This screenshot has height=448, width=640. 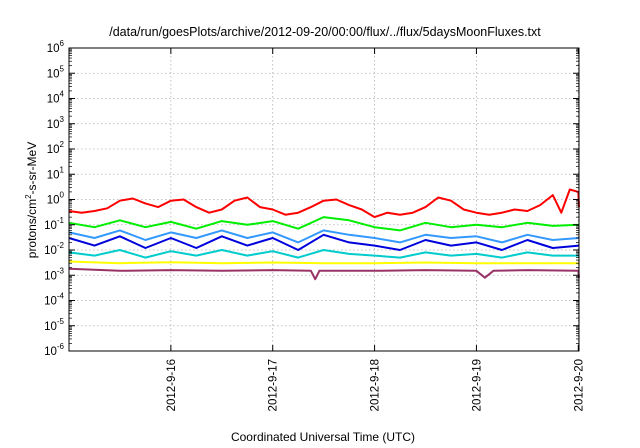 I want to click on y-tick-label: 10⁻⁶, so click(x=54, y=350).